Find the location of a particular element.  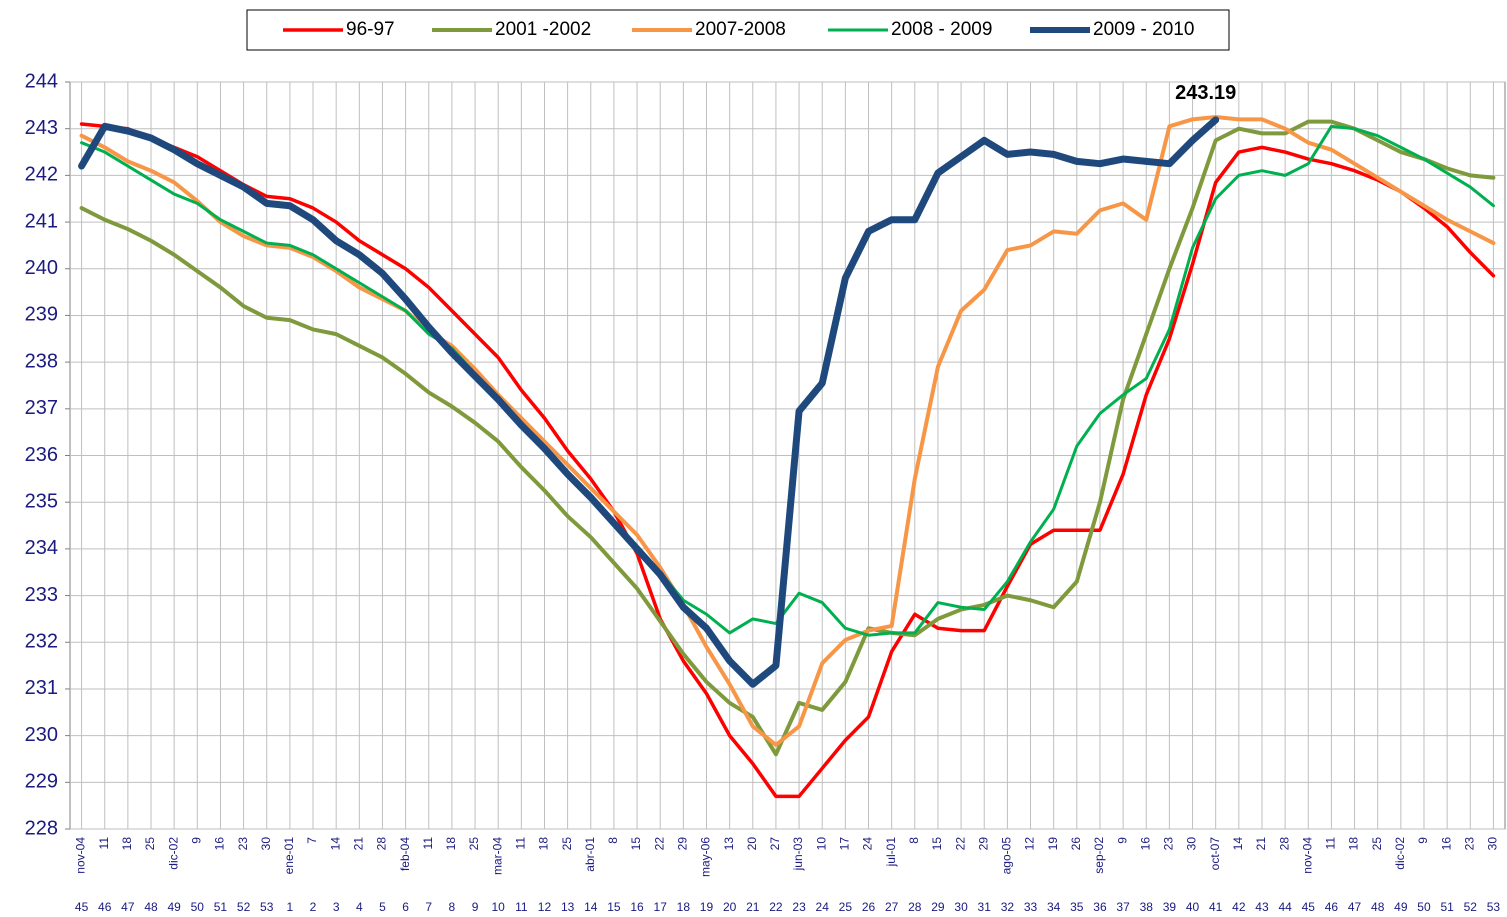

week-label: 7 is located at coordinates (428, 907).